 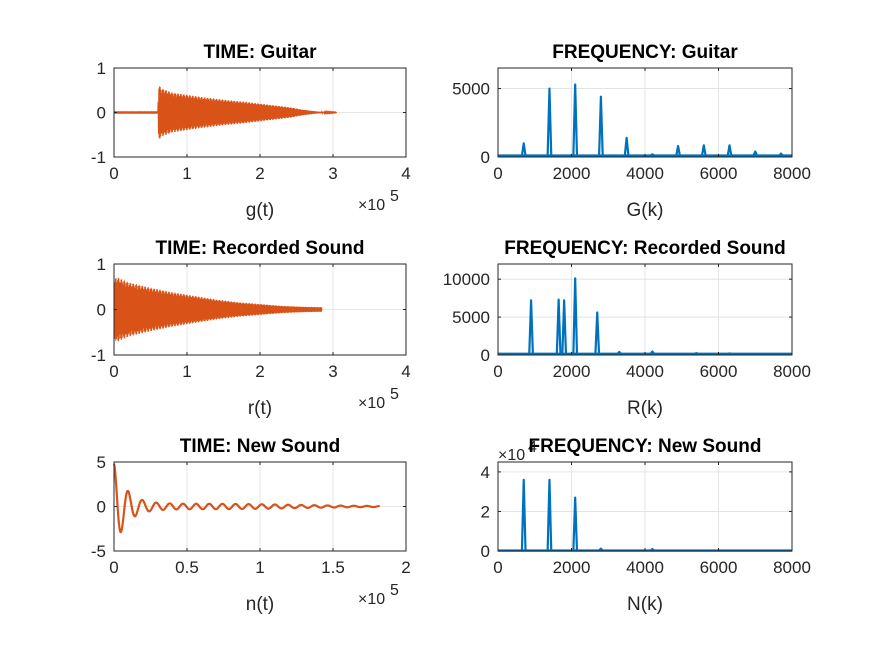 What do you see at coordinates (260, 408) in the screenshot?
I see `x-axis-label: r(t)` at bounding box center [260, 408].